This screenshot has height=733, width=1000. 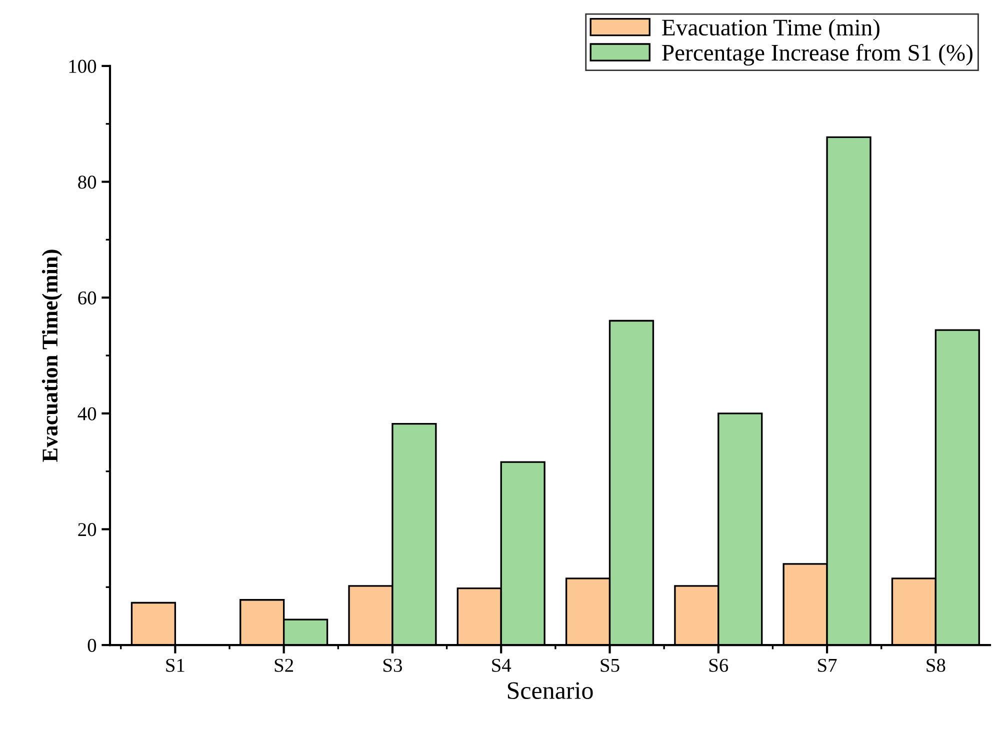 I want to click on x-tick-label: S3, so click(x=393, y=665).